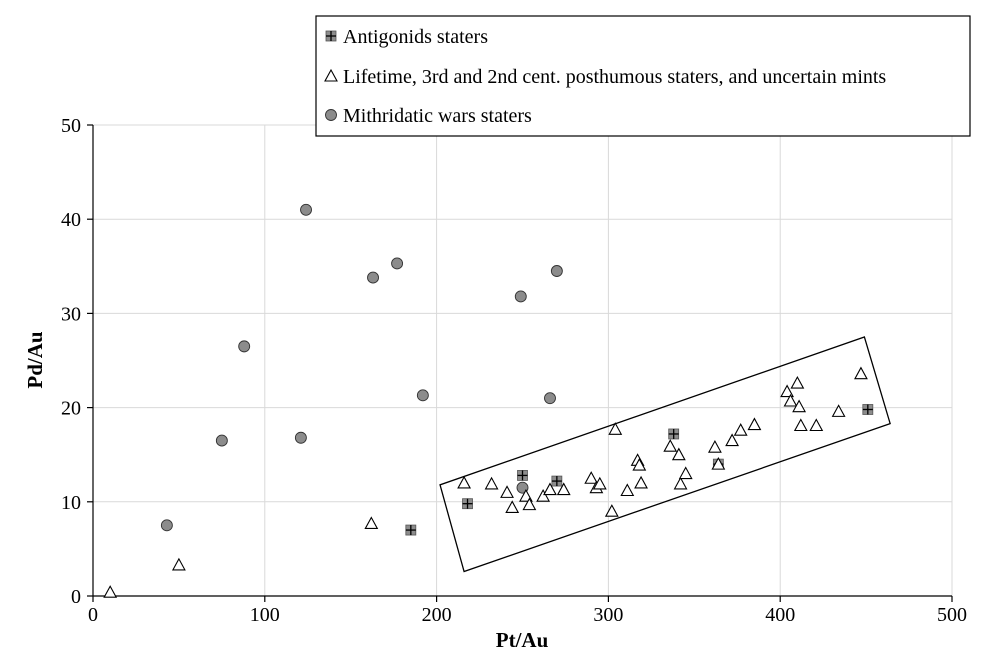 The image size is (982, 648). What do you see at coordinates (527, 615) in the screenshot?
I see `x-tick-labels: 0 100 200 300 400 500` at bounding box center [527, 615].